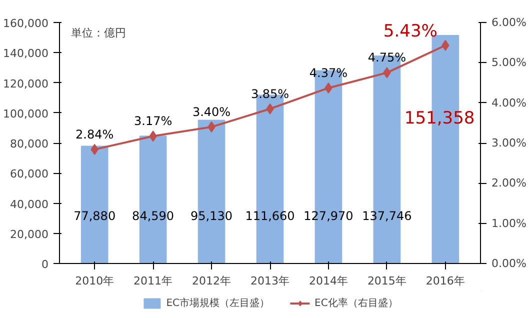  What do you see at coordinates (95, 134) in the screenshot?
I see `data-label: 2.84%` at bounding box center [95, 134].